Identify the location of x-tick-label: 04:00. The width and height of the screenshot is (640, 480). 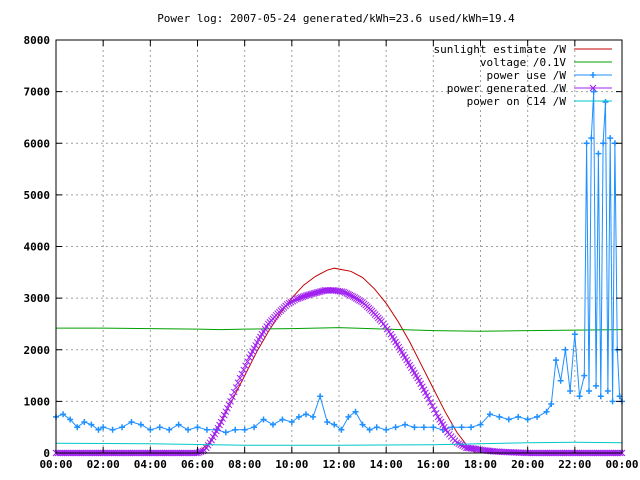
(150, 464).